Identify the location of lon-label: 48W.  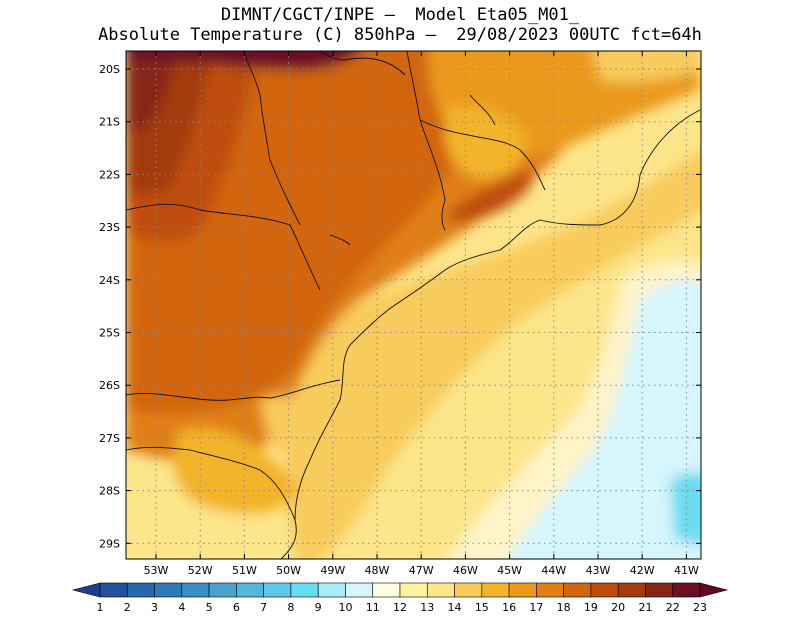
(377, 570).